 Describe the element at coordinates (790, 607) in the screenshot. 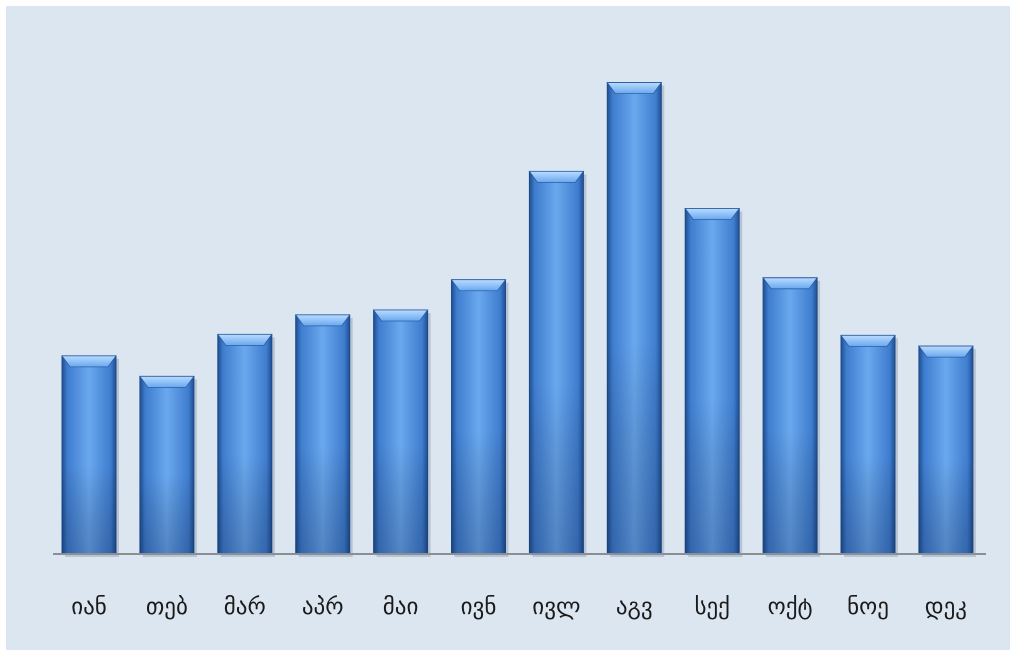

I see `x-tick-label: ოქტ` at that location.